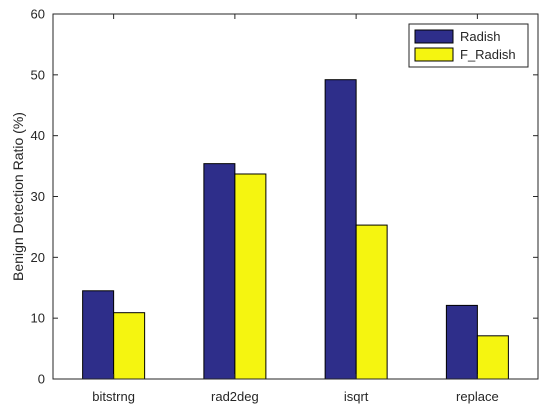  Describe the element at coordinates (477, 396) in the screenshot. I see `x-tick-label-replace: replace` at that location.